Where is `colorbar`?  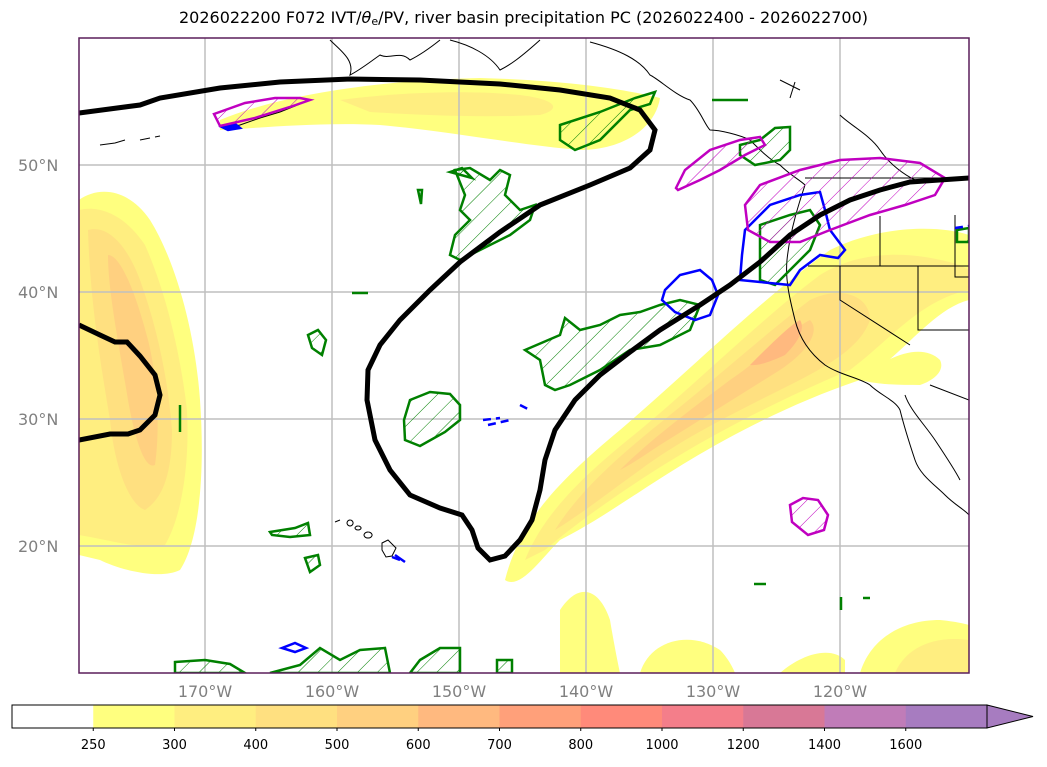 colorbar is located at coordinates (522, 717).